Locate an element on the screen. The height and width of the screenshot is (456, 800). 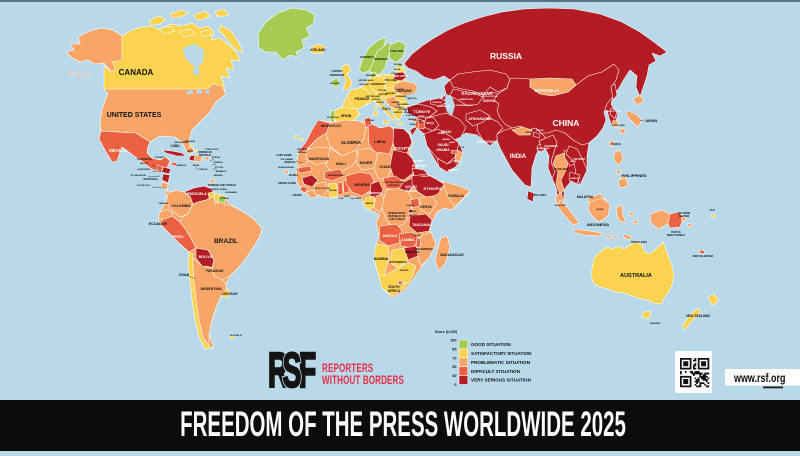
svg-text: BAHRAIN is located at coordinates (446, 139).